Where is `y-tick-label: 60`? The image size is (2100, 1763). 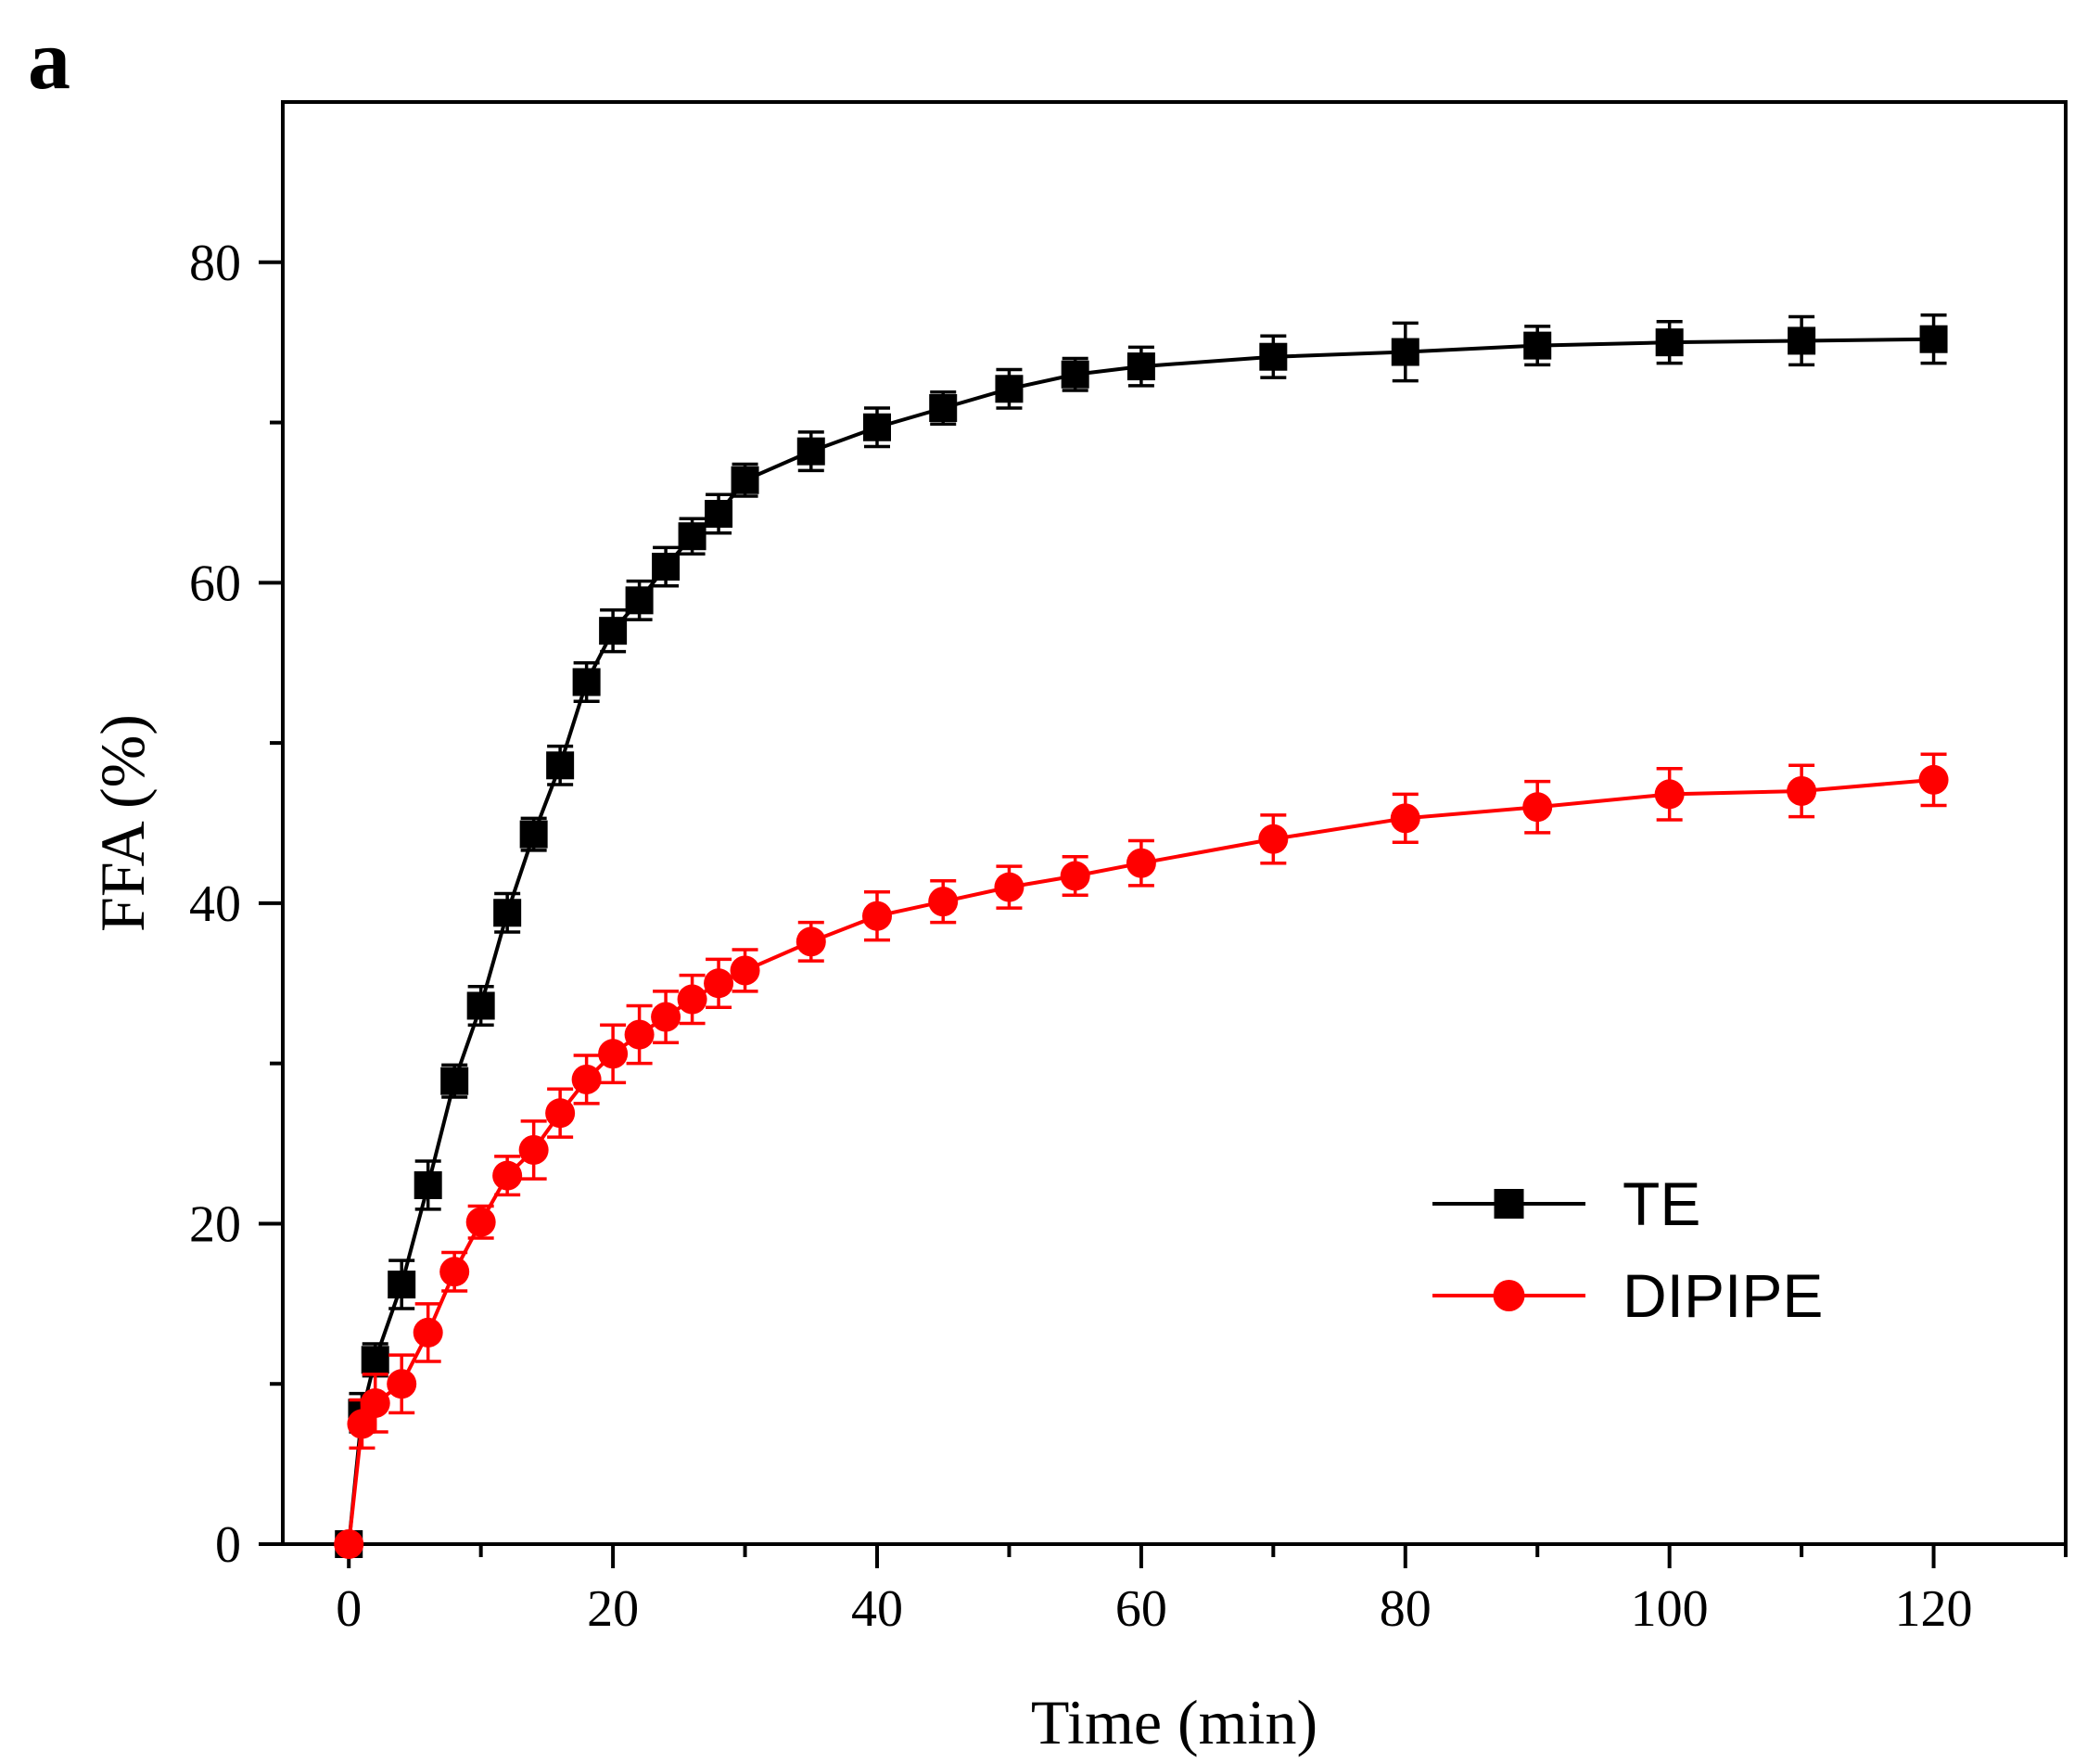
y-tick-label: 60 is located at coordinates (215, 583).